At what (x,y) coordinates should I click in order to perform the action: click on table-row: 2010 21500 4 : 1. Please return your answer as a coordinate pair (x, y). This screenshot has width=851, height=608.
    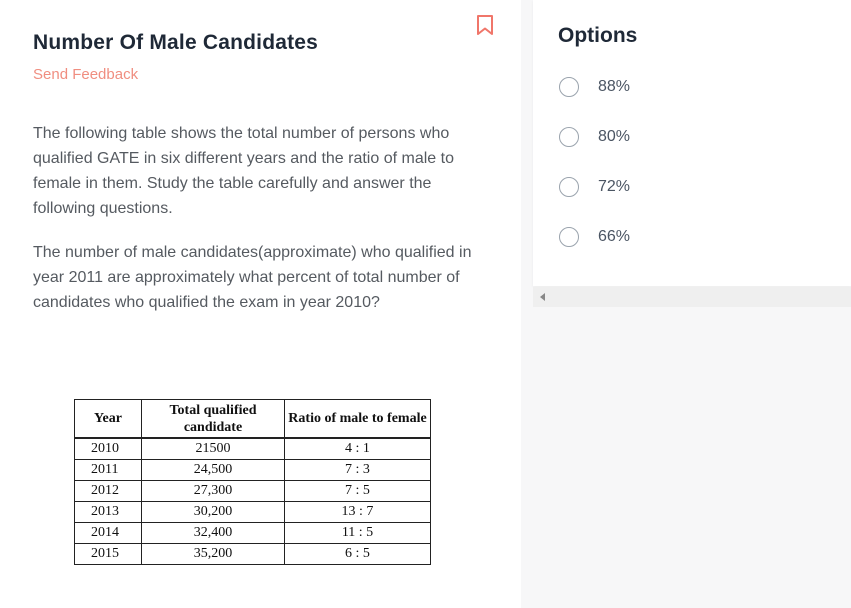
    Looking at the image, I should click on (252, 448).